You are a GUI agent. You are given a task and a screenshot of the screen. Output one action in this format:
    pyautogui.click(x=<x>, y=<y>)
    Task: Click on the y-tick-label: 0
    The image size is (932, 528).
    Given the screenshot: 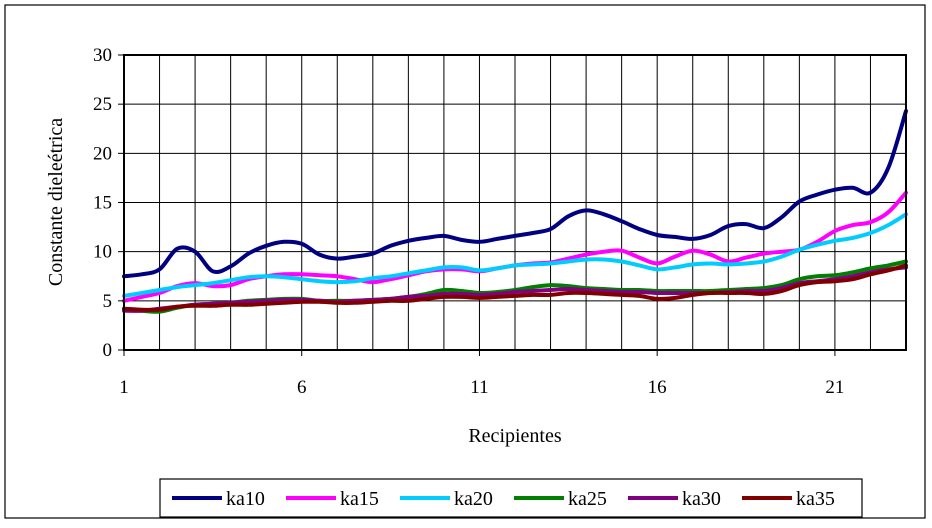 What is the action you would take?
    pyautogui.click(x=108, y=350)
    